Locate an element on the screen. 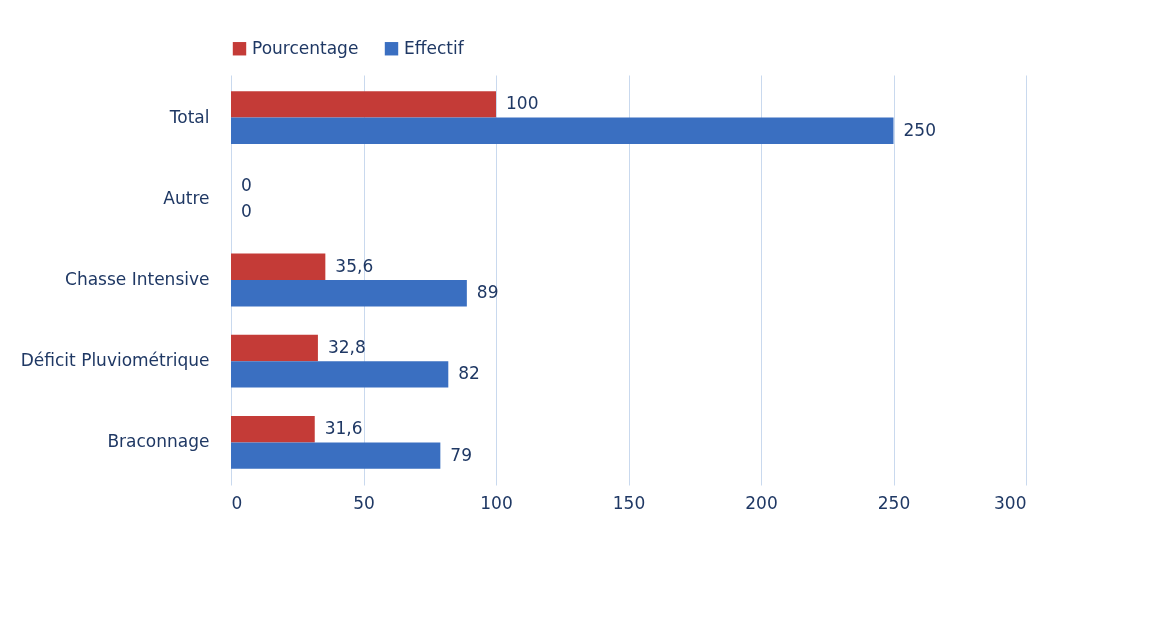  x-tick-label: 0 is located at coordinates (237, 502).